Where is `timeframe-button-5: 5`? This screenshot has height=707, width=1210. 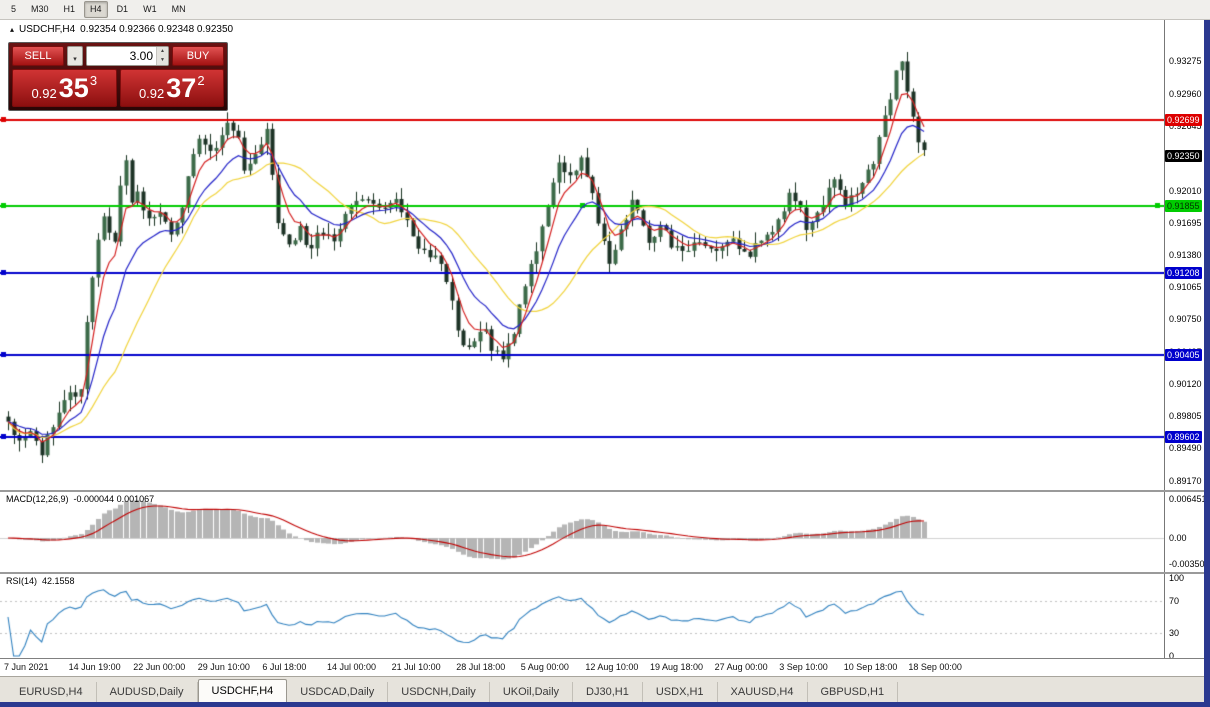
timeframe-button-5: 5 is located at coordinates (14, 9).